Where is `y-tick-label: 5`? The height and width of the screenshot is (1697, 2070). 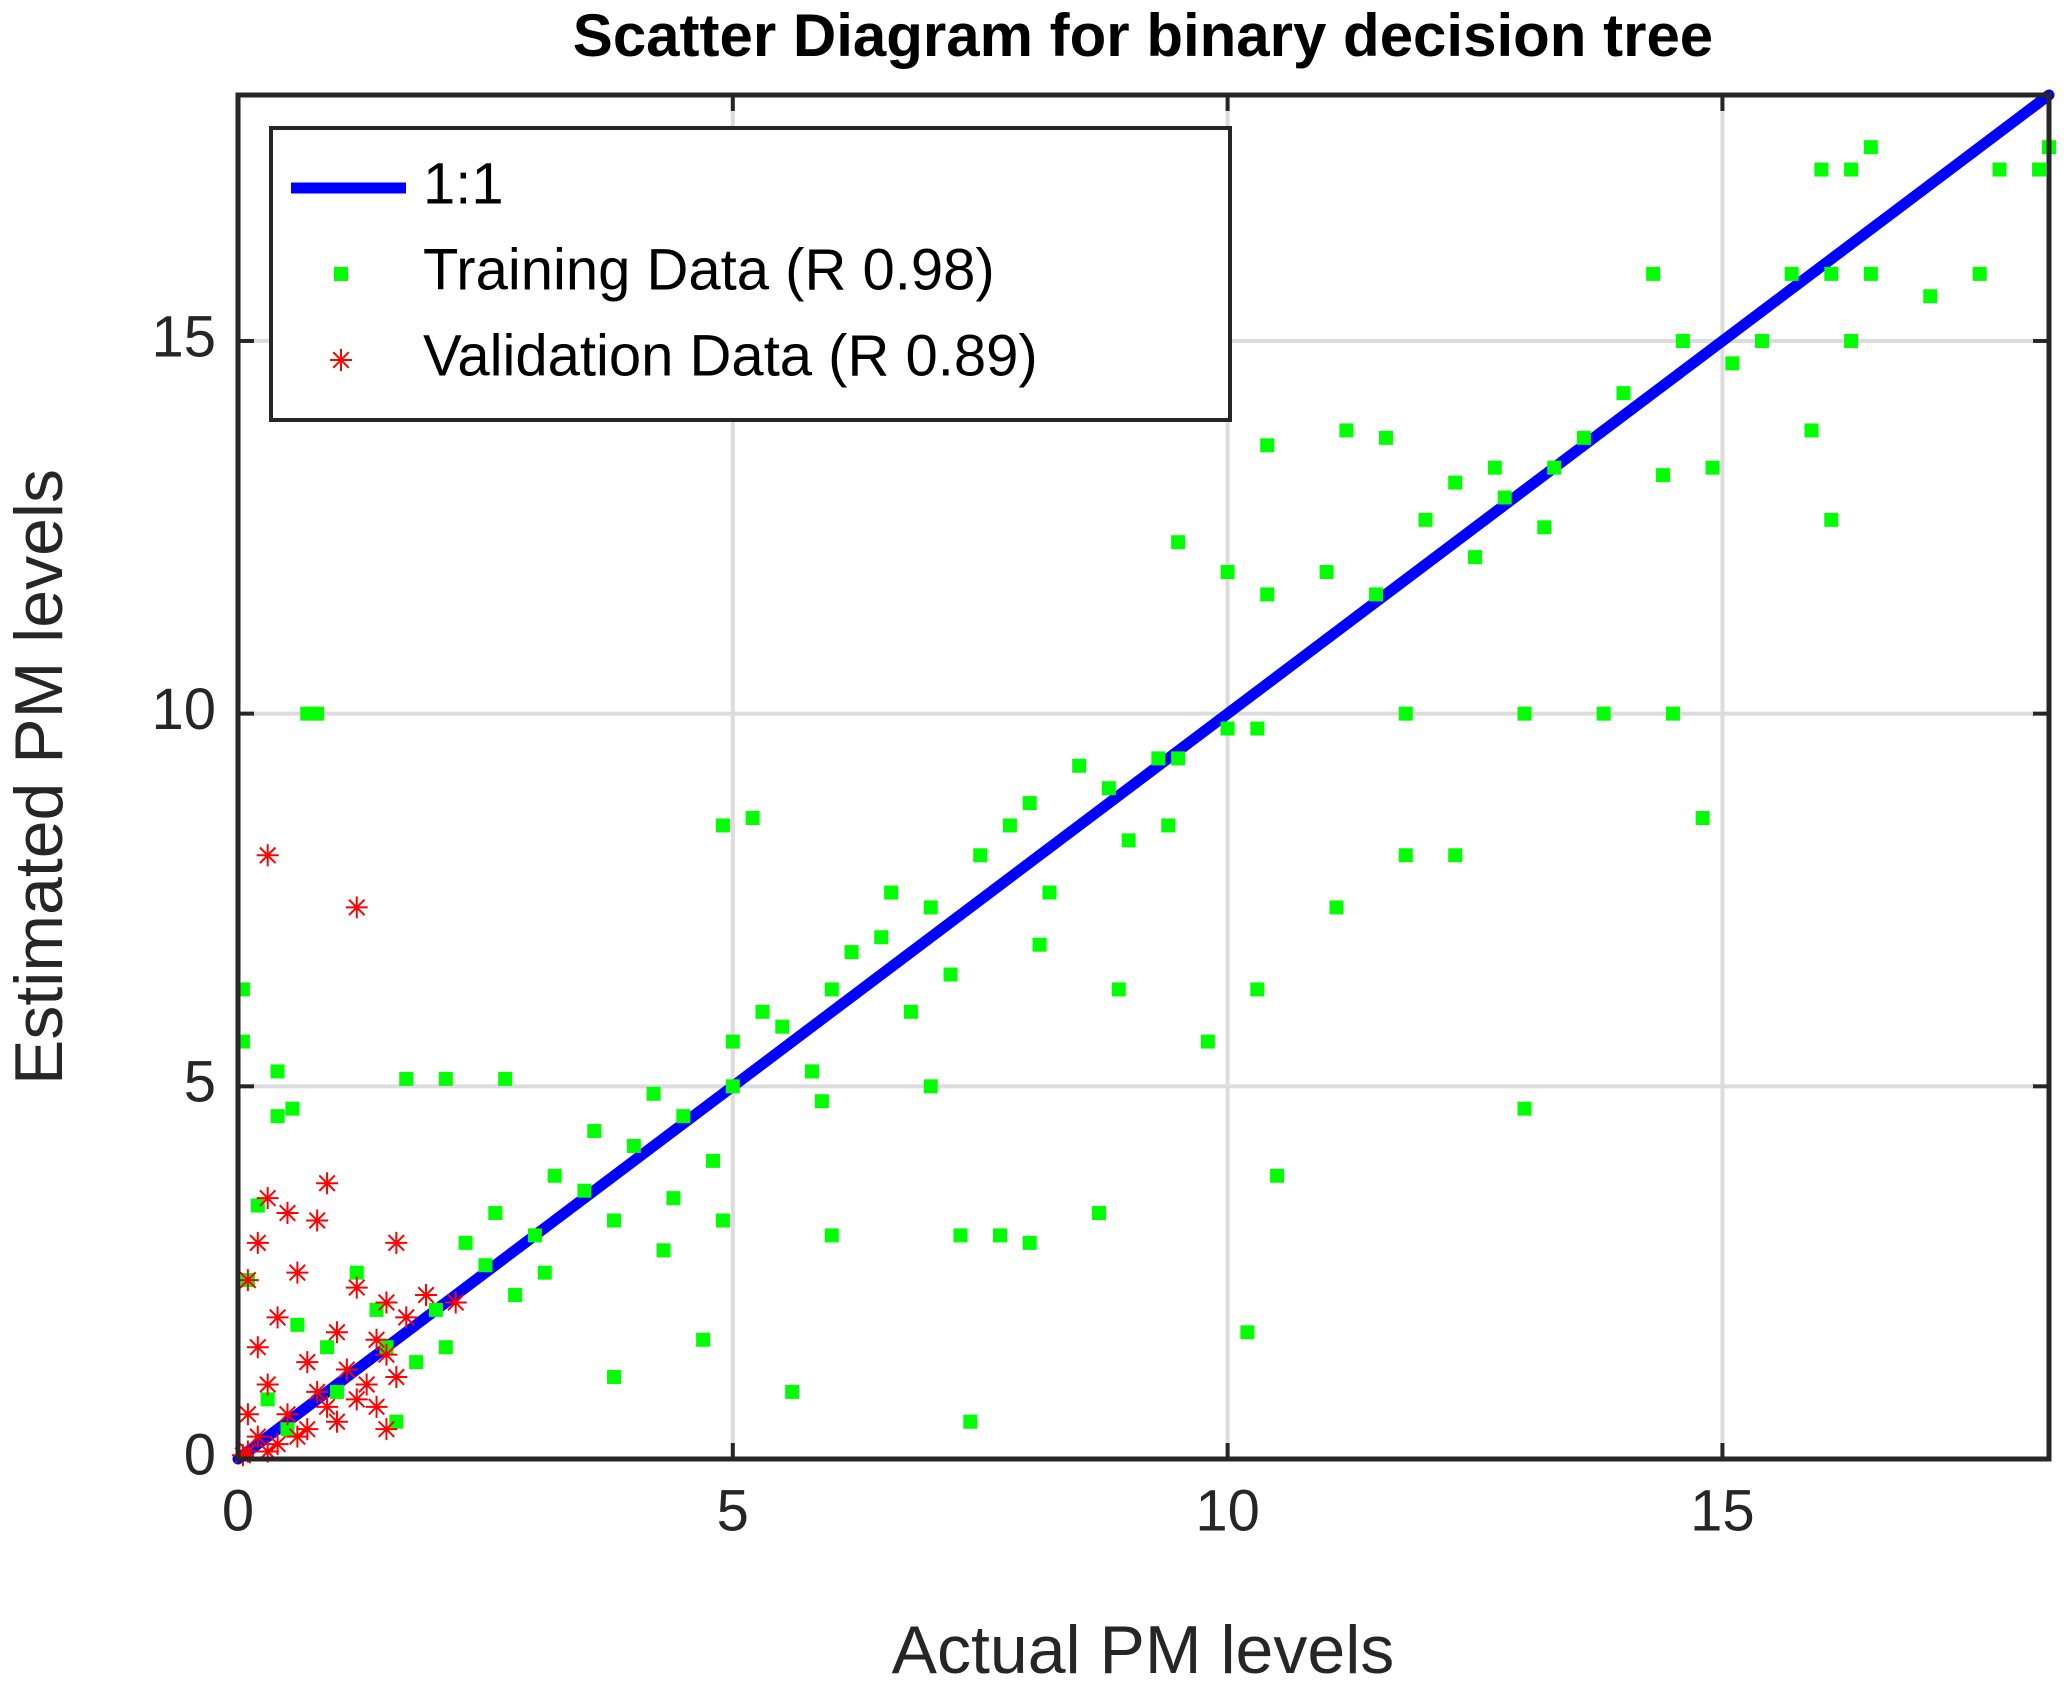 y-tick-label: 5 is located at coordinates (200, 1082).